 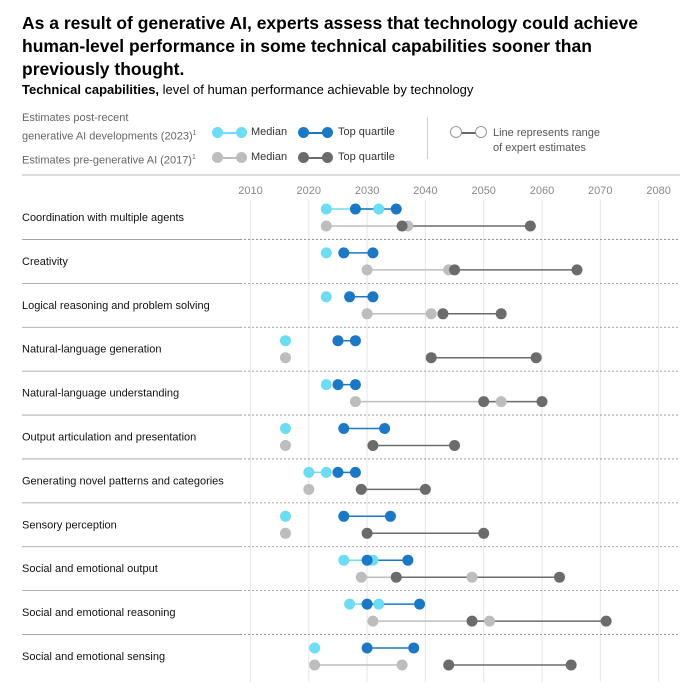 I want to click on legend-pre-median-dot-right, so click(x=241, y=157).